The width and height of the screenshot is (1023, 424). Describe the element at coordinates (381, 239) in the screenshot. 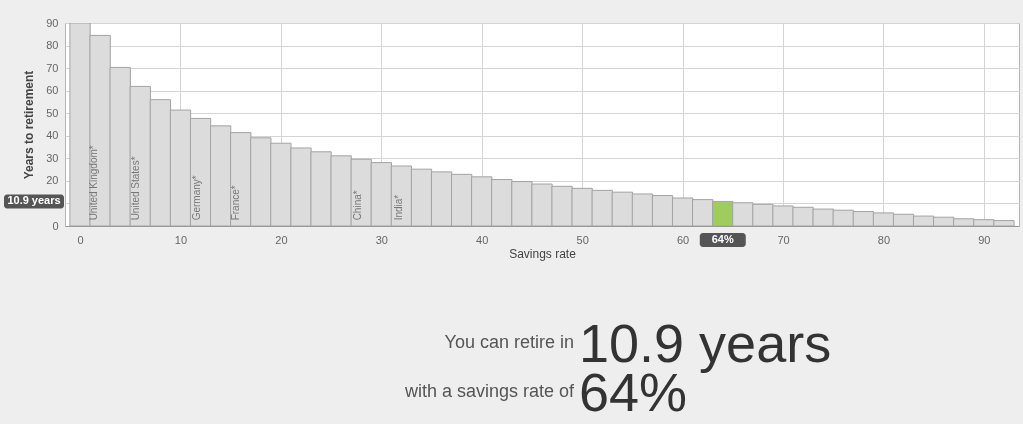

I see `x-tick-label: 30` at that location.